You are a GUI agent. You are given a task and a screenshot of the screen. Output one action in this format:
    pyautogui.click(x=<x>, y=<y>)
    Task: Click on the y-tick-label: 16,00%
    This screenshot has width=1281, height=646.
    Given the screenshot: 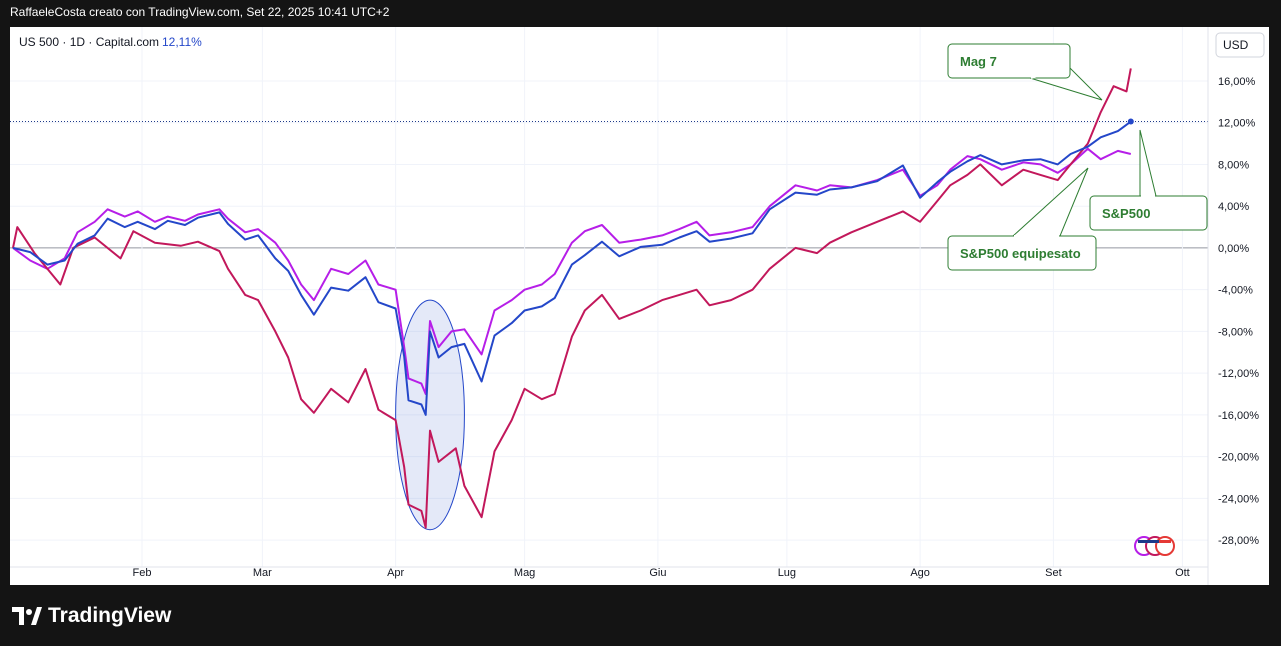 What is the action you would take?
    pyautogui.click(x=1237, y=82)
    